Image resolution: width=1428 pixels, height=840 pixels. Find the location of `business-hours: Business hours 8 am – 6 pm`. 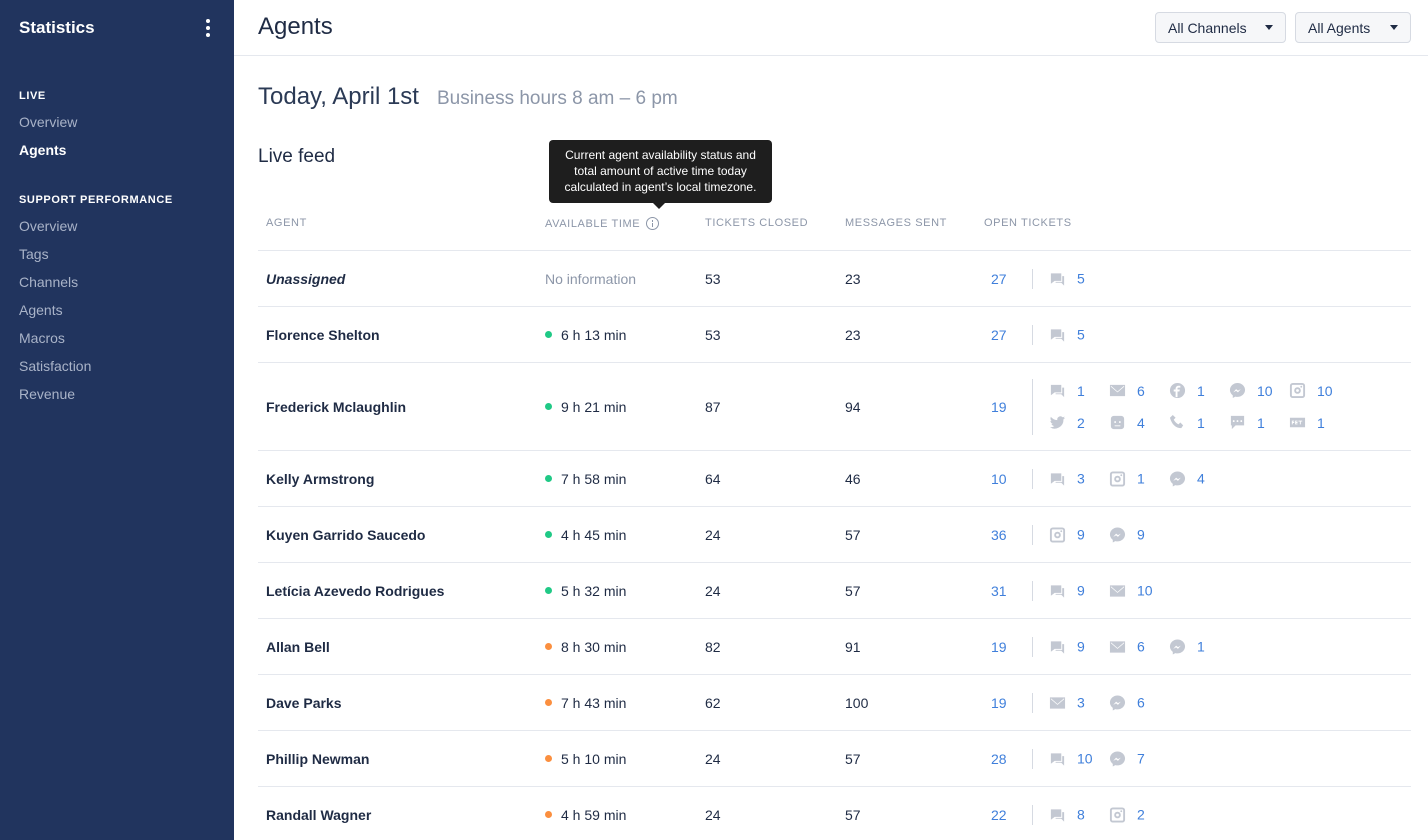

business-hours: Business hours 8 am – 6 pm is located at coordinates (557, 98).